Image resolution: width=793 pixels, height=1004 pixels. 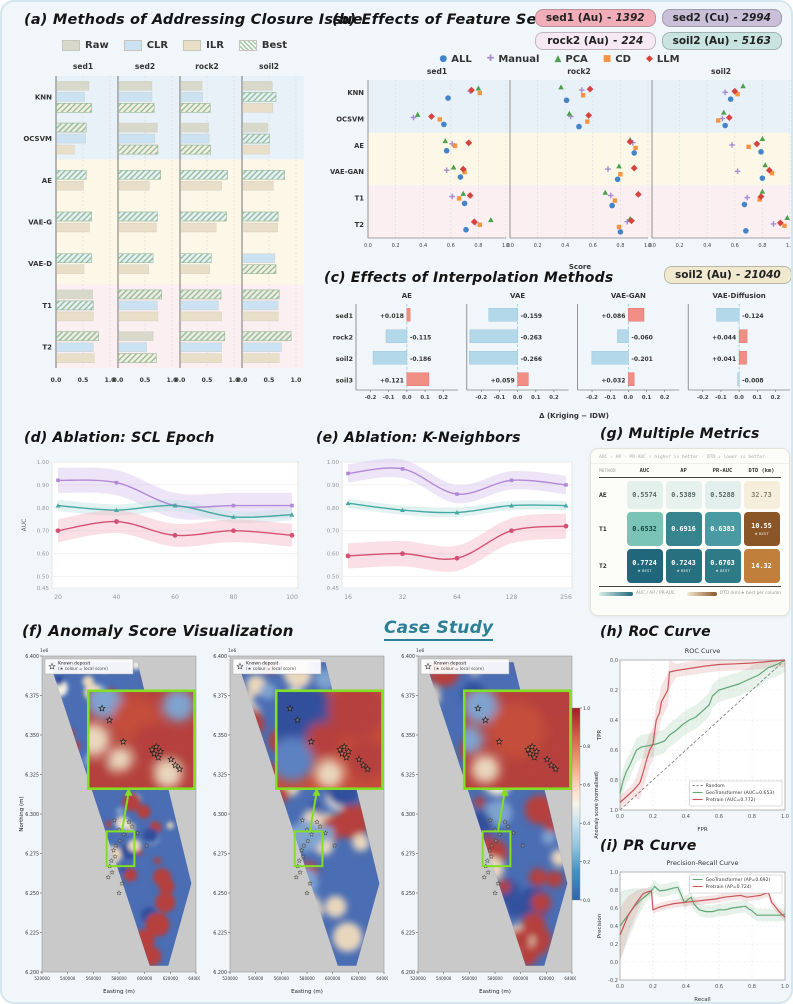 What do you see at coordinates (566, 597) in the screenshot?
I see `svg-text: 256` at bounding box center [566, 597].